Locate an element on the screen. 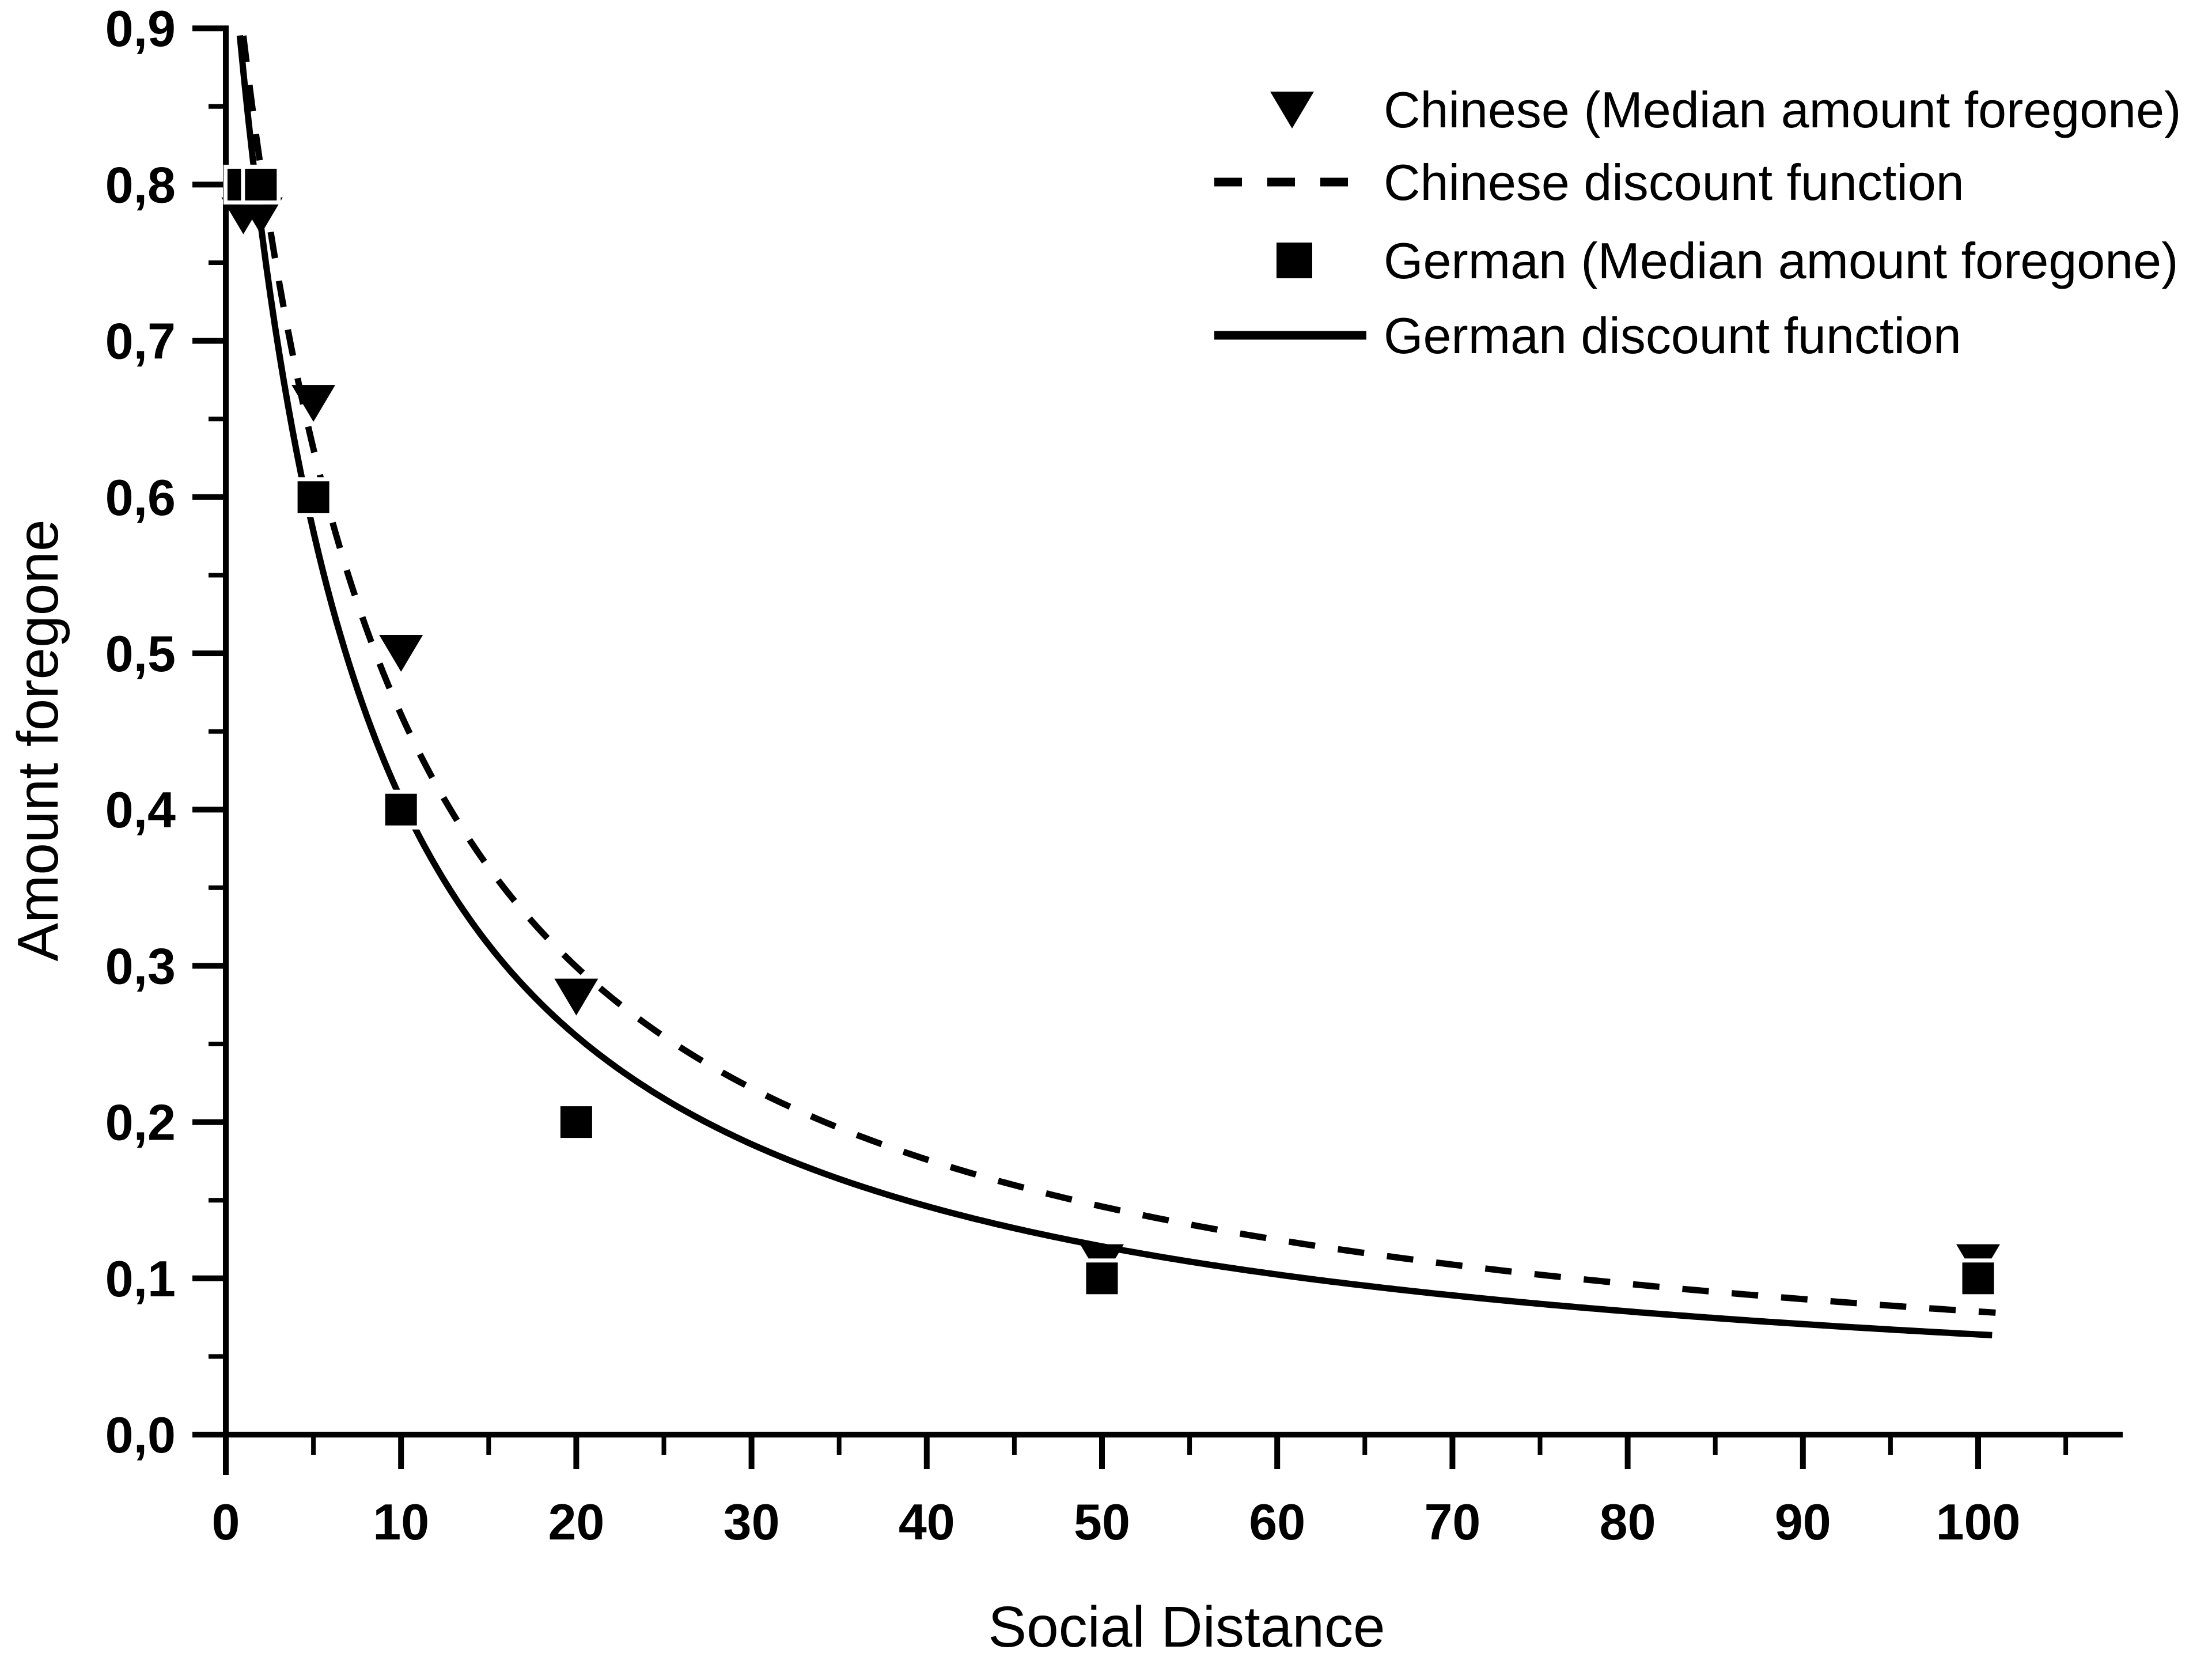 This screenshot has height=1676, width=2212. legend-label: German discount function is located at coordinates (1672, 335).